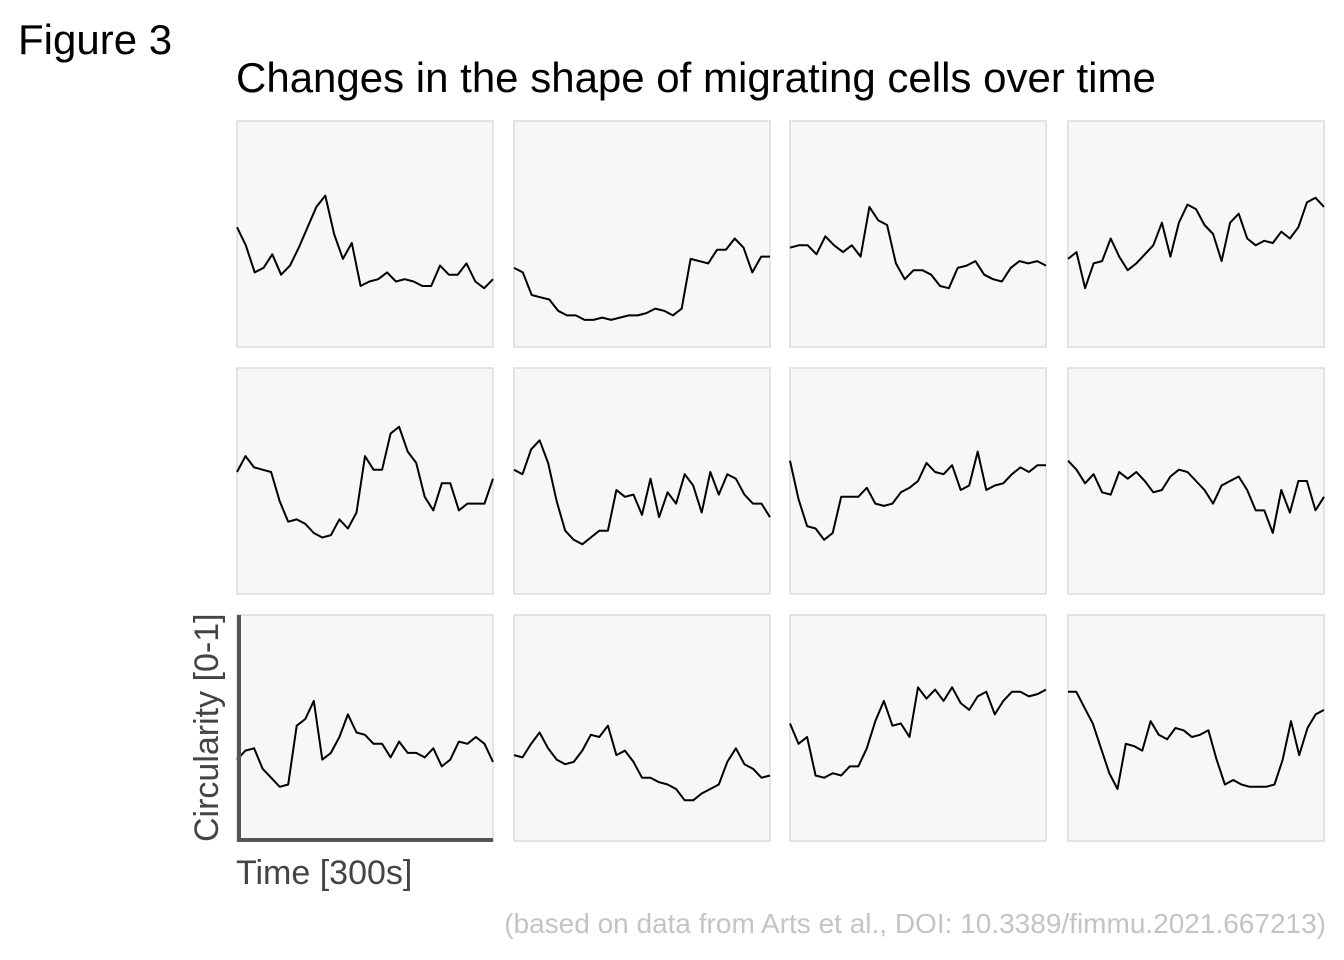 The image size is (1344, 960). Describe the element at coordinates (207, 727) in the screenshot. I see `y-axis-label: Circularity [0-1]` at that location.